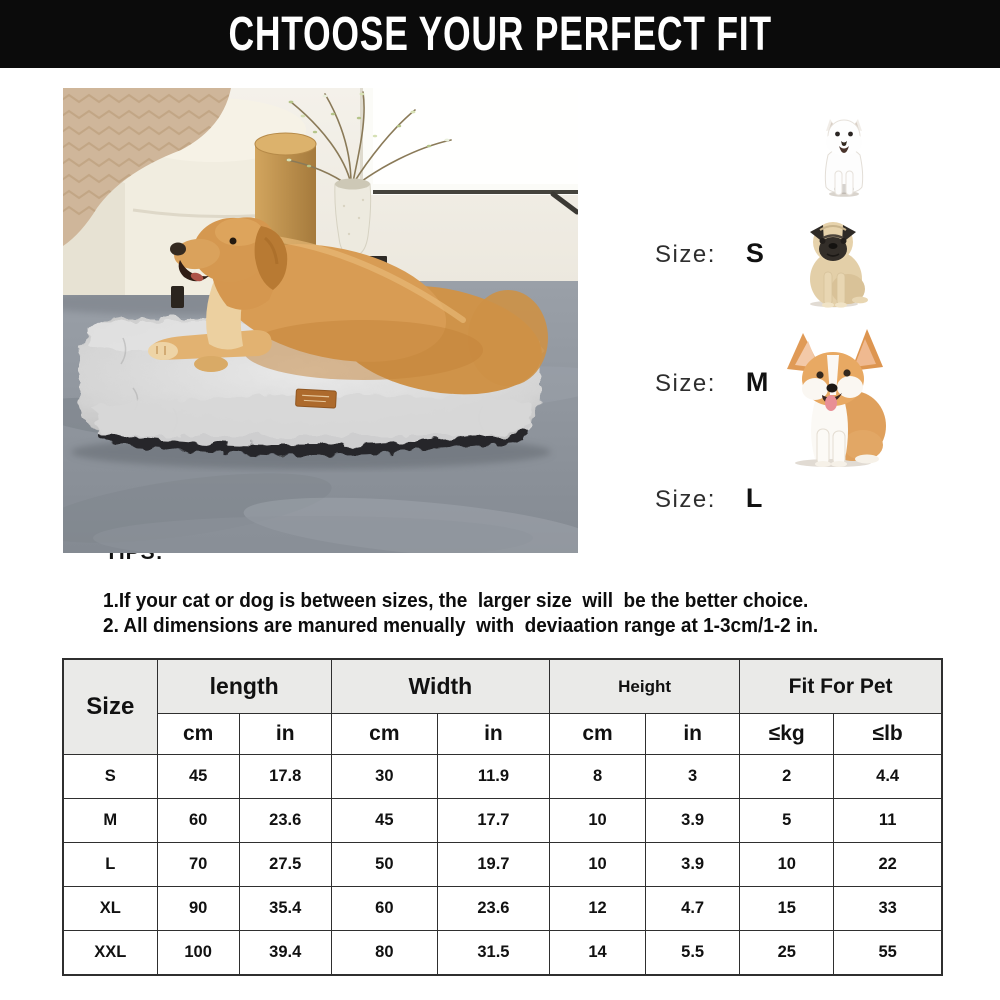 The image size is (1000, 1000). I want to click on table-row: M 60 23.6 45 17.7 10 3.9 5 11, so click(502, 820).